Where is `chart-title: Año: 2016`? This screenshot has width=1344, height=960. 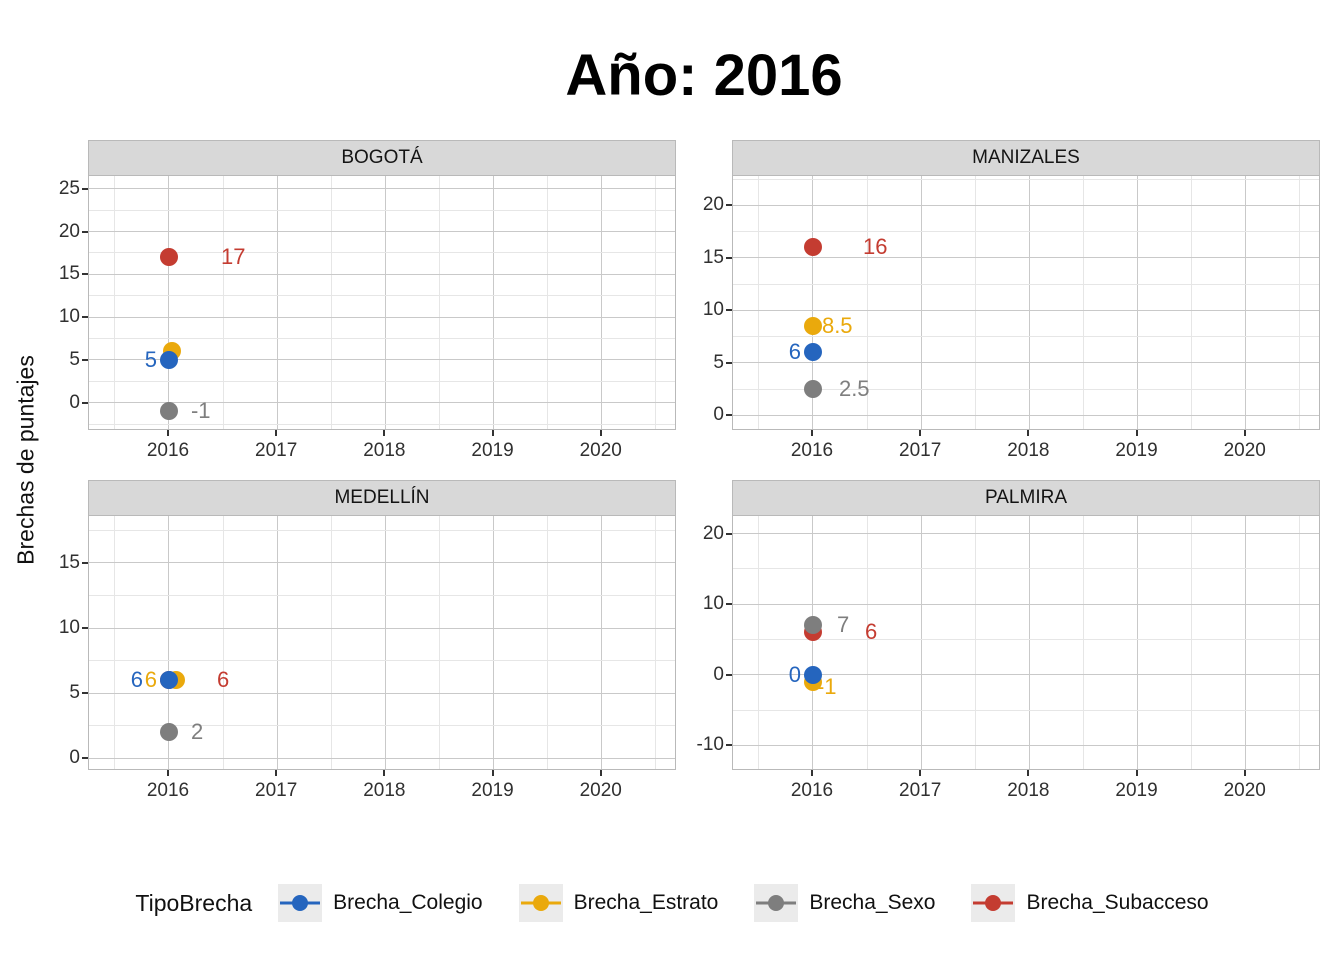
chart-title: Año: 2016 is located at coordinates (704, 75).